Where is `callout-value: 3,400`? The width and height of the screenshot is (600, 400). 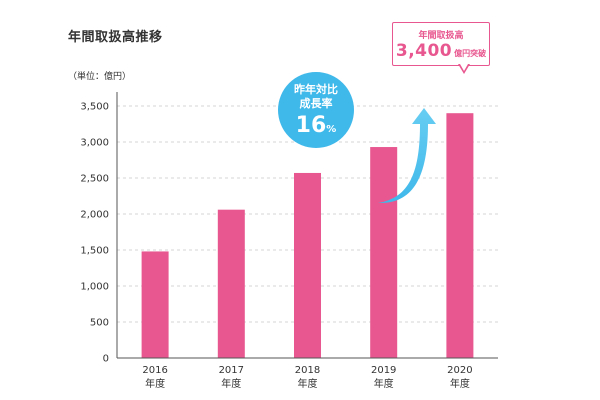 callout-value: 3,400 is located at coordinates (424, 51).